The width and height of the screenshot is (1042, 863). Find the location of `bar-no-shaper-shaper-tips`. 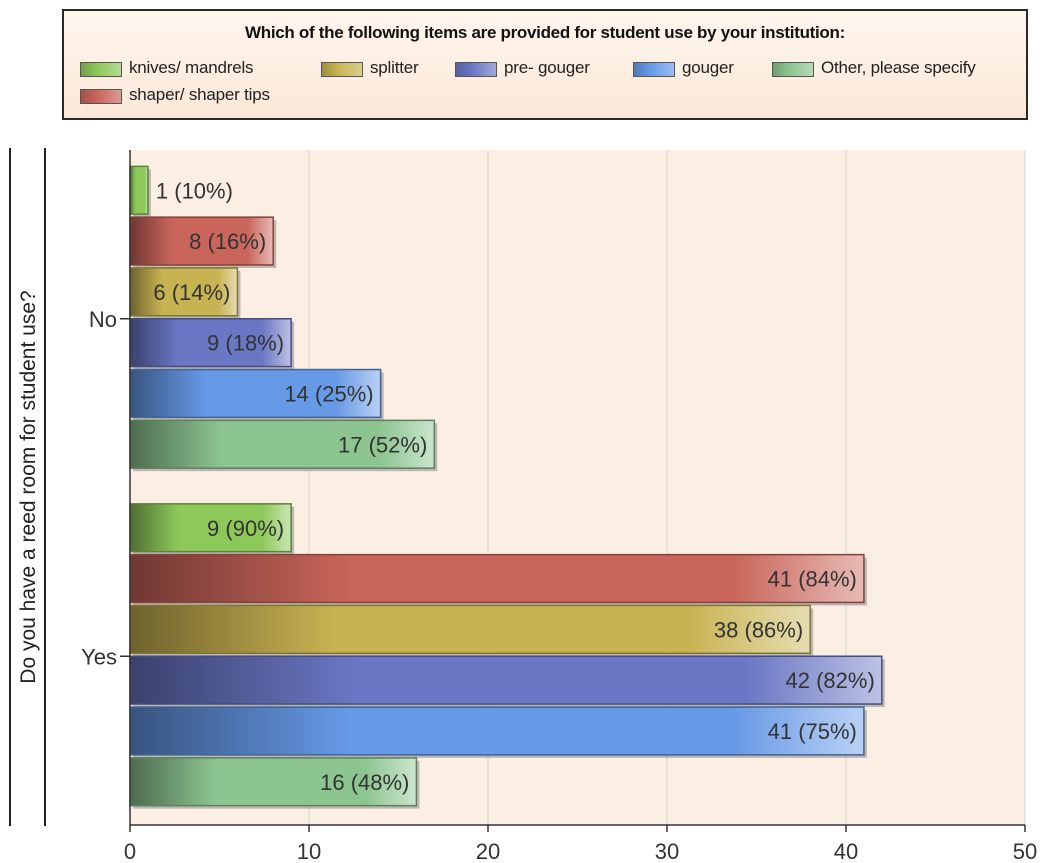

bar-no-shaper-shaper-tips is located at coordinates (201, 241).